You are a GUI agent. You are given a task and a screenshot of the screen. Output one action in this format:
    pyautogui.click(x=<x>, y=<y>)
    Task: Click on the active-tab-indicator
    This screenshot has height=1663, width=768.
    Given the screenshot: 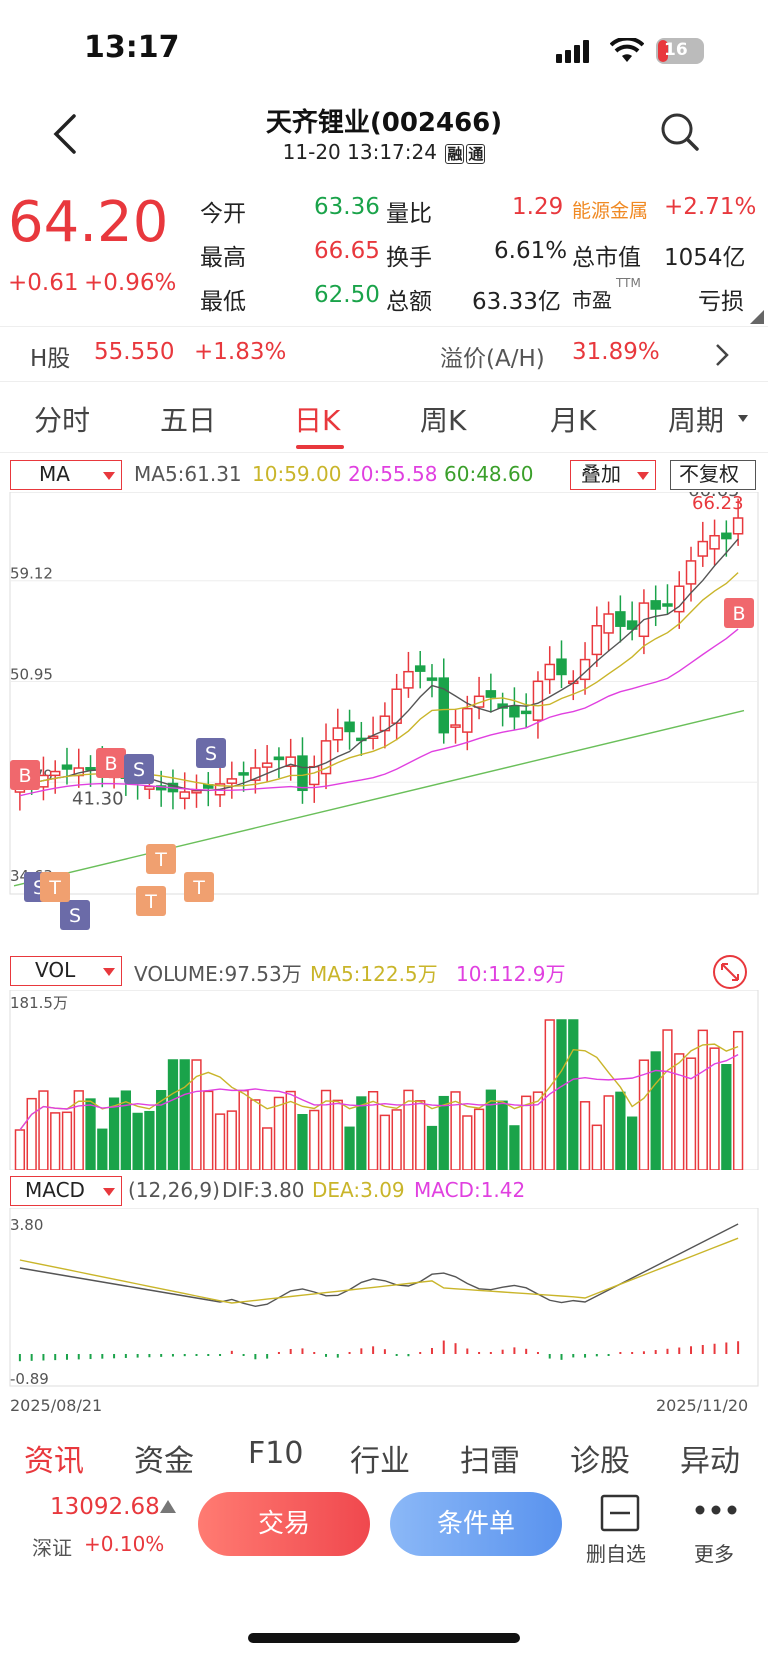 What is the action you would take?
    pyautogui.click(x=320, y=447)
    